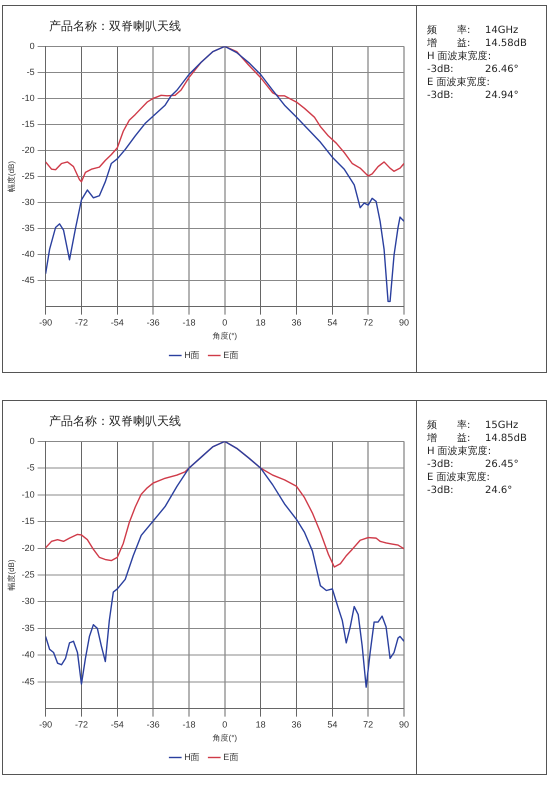  Describe the element at coordinates (477, 438) in the screenshot. I see `text: 增 益: 14.85dB` at that location.